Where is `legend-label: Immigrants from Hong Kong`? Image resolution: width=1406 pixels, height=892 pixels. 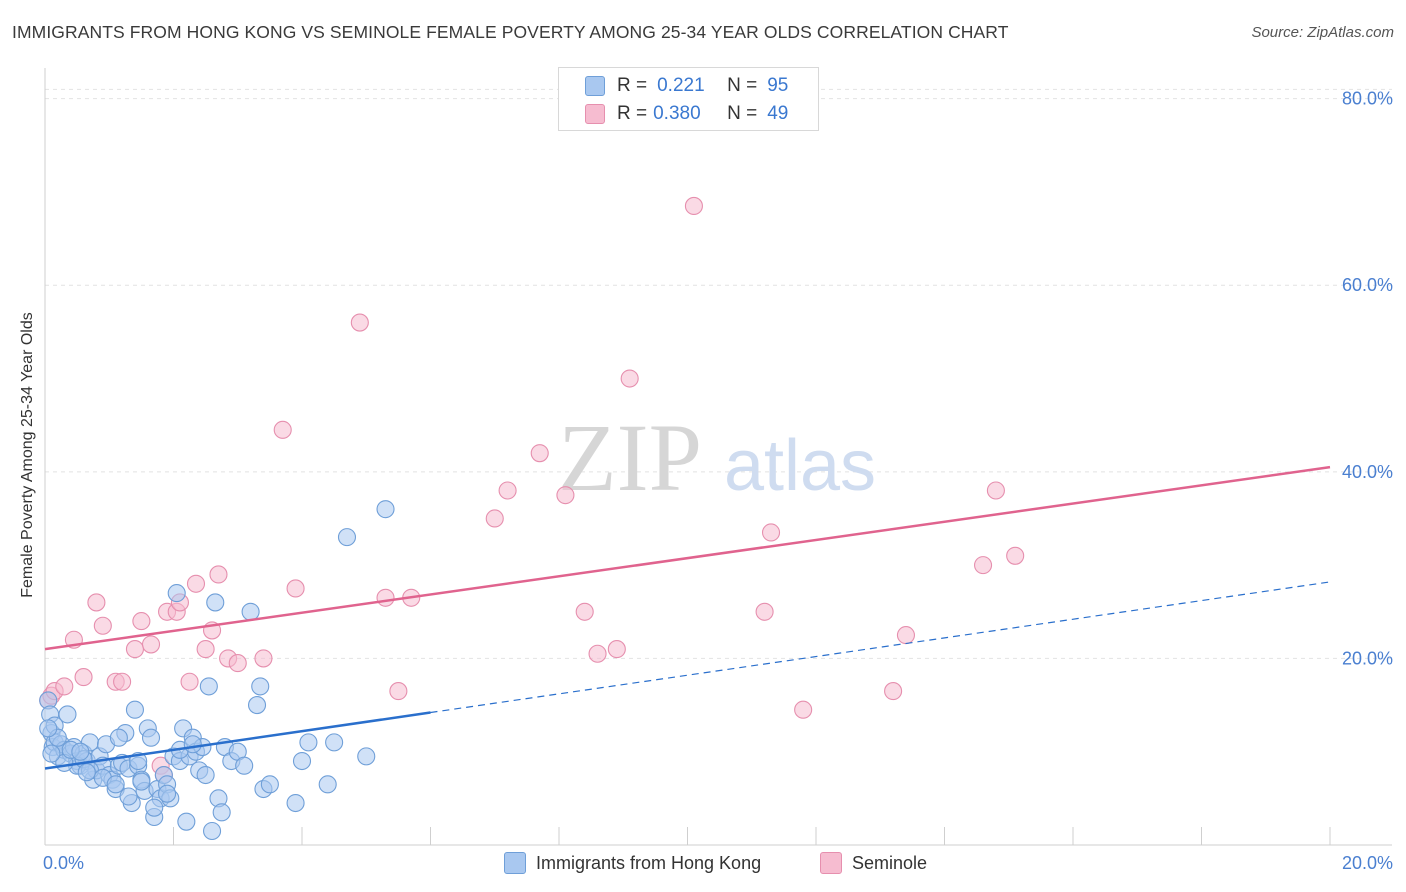 legend-label: Immigrants from Hong Kong is located at coordinates (649, 862).